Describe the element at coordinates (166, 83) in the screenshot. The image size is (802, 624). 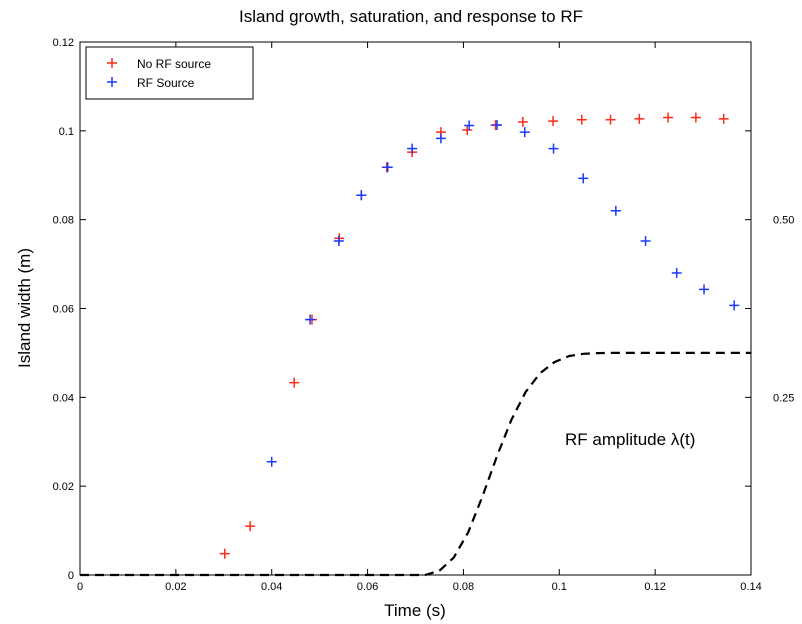
I see `legend-label-rf: RF Source` at that location.